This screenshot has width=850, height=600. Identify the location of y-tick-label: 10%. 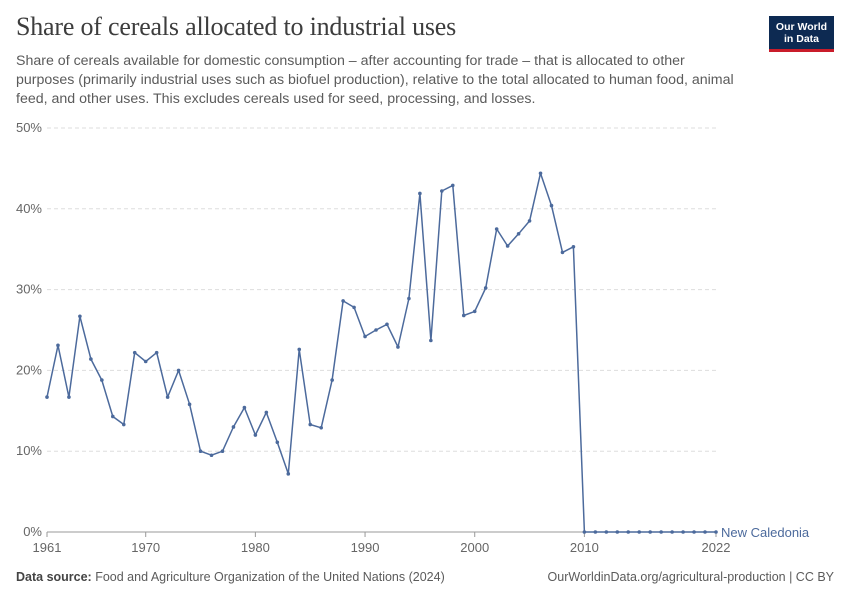
(29, 450).